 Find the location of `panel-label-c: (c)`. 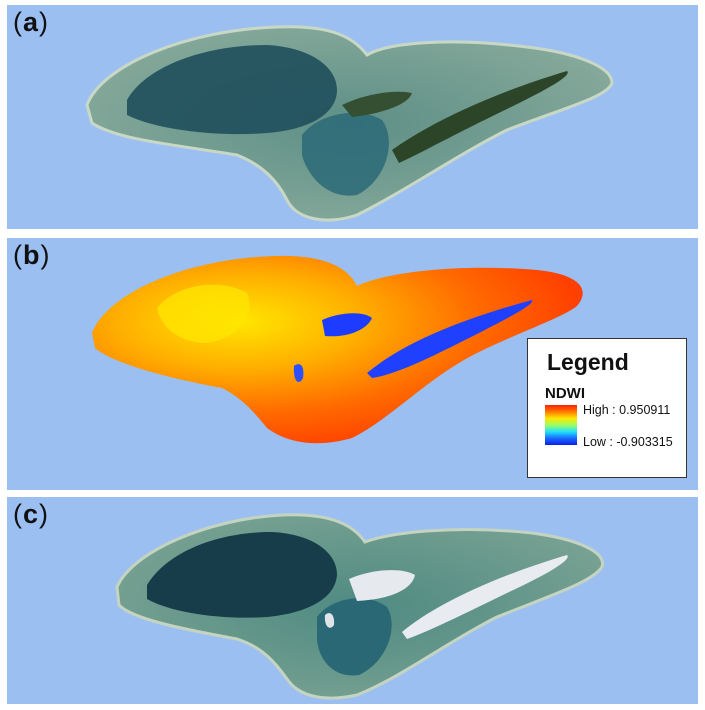

panel-label-c: (c) is located at coordinates (31, 514).